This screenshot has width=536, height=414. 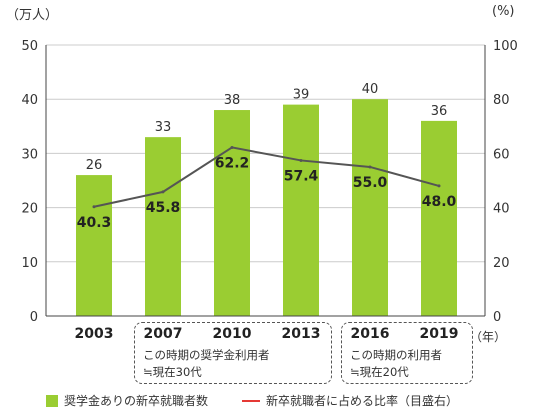 I want to click on annotation-30s: この時期の奨学金利用者 ≒現在30代, so click(x=233, y=353).